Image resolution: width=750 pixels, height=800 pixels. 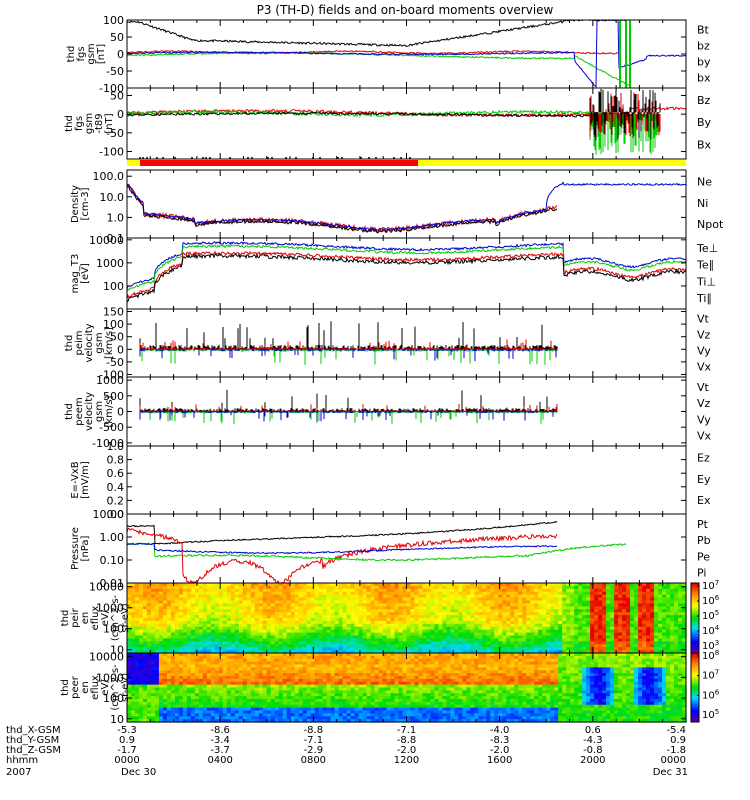 What do you see at coordinates (116, 238) in the screenshot?
I see `y-tick-label: 0.1` at bounding box center [116, 238].